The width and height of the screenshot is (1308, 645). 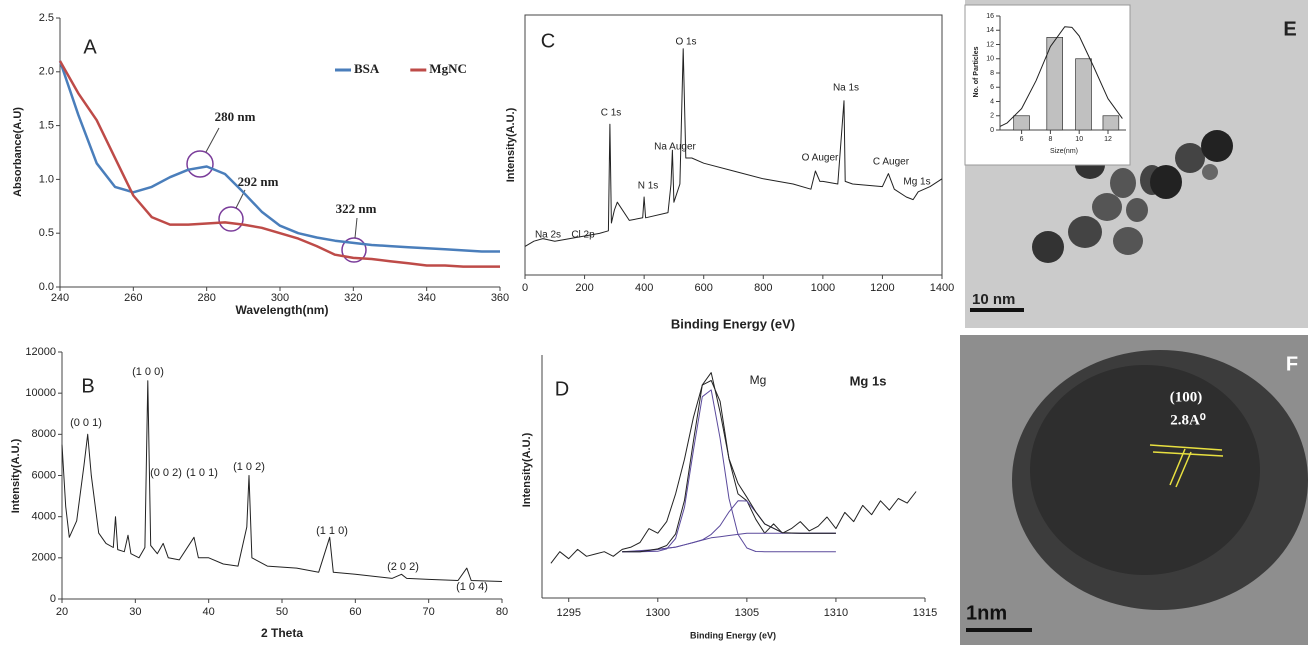 I want to click on y-tick-label: 14, so click(x=990, y=30).